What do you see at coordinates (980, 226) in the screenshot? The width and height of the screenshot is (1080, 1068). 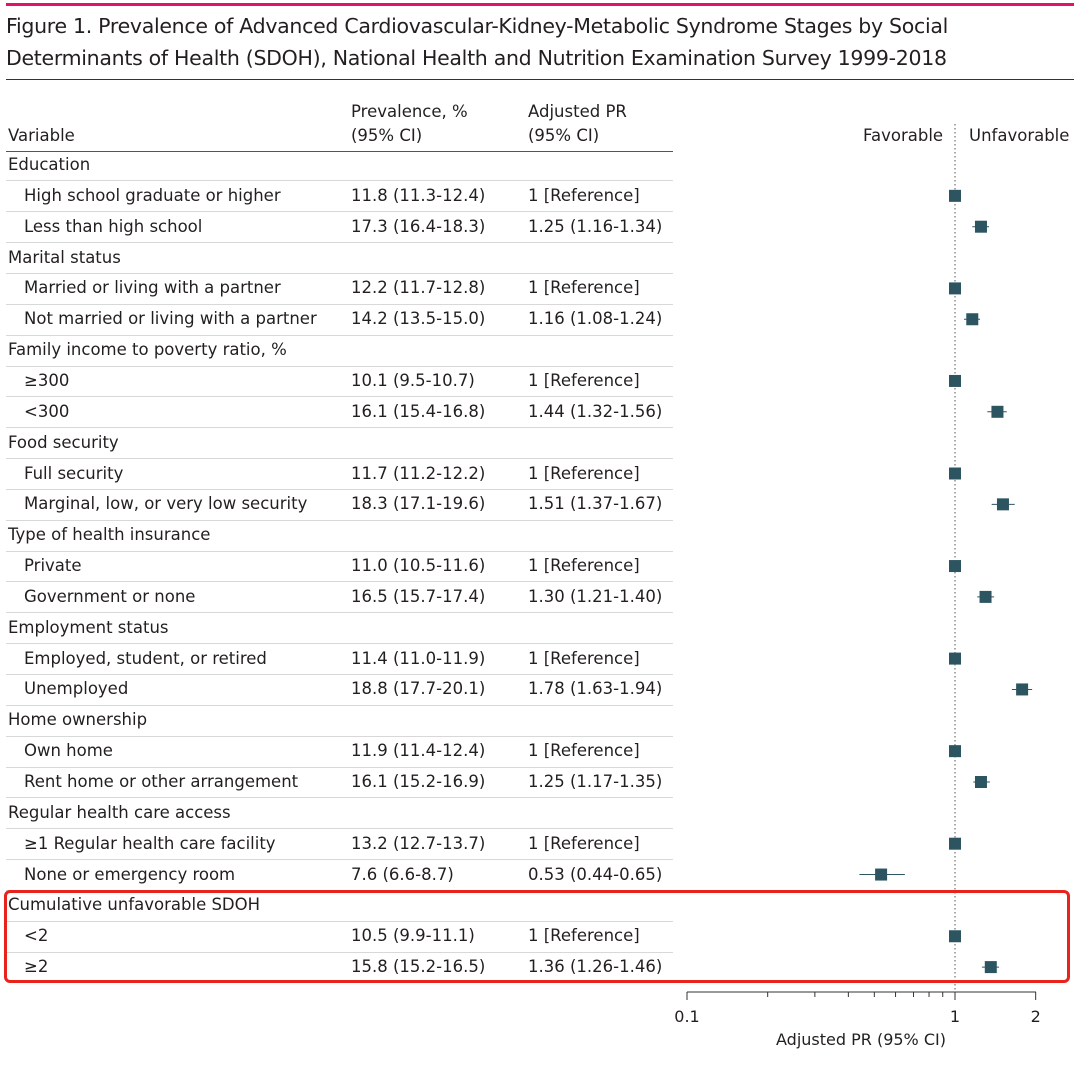 I see `pr-marker-less-than-high-school` at bounding box center [980, 226].